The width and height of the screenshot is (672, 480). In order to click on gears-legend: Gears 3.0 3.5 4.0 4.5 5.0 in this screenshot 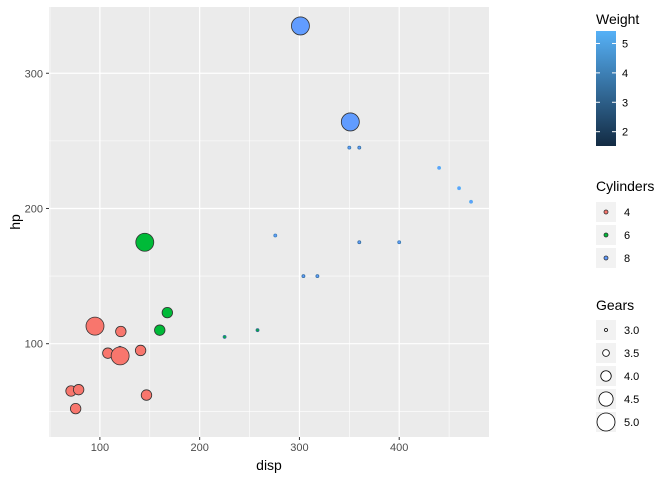, I will do `click(617, 364)`.